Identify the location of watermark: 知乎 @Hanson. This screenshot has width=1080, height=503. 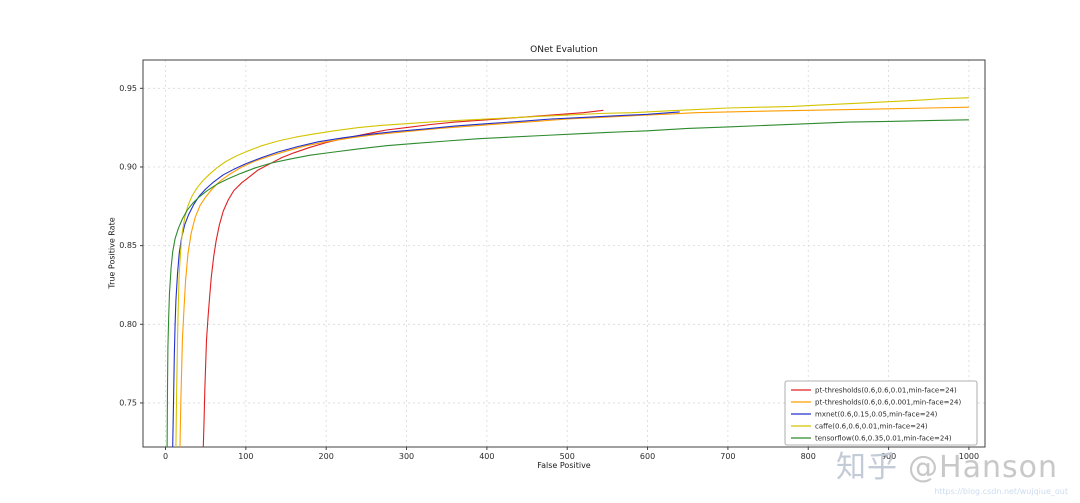
(947, 464).